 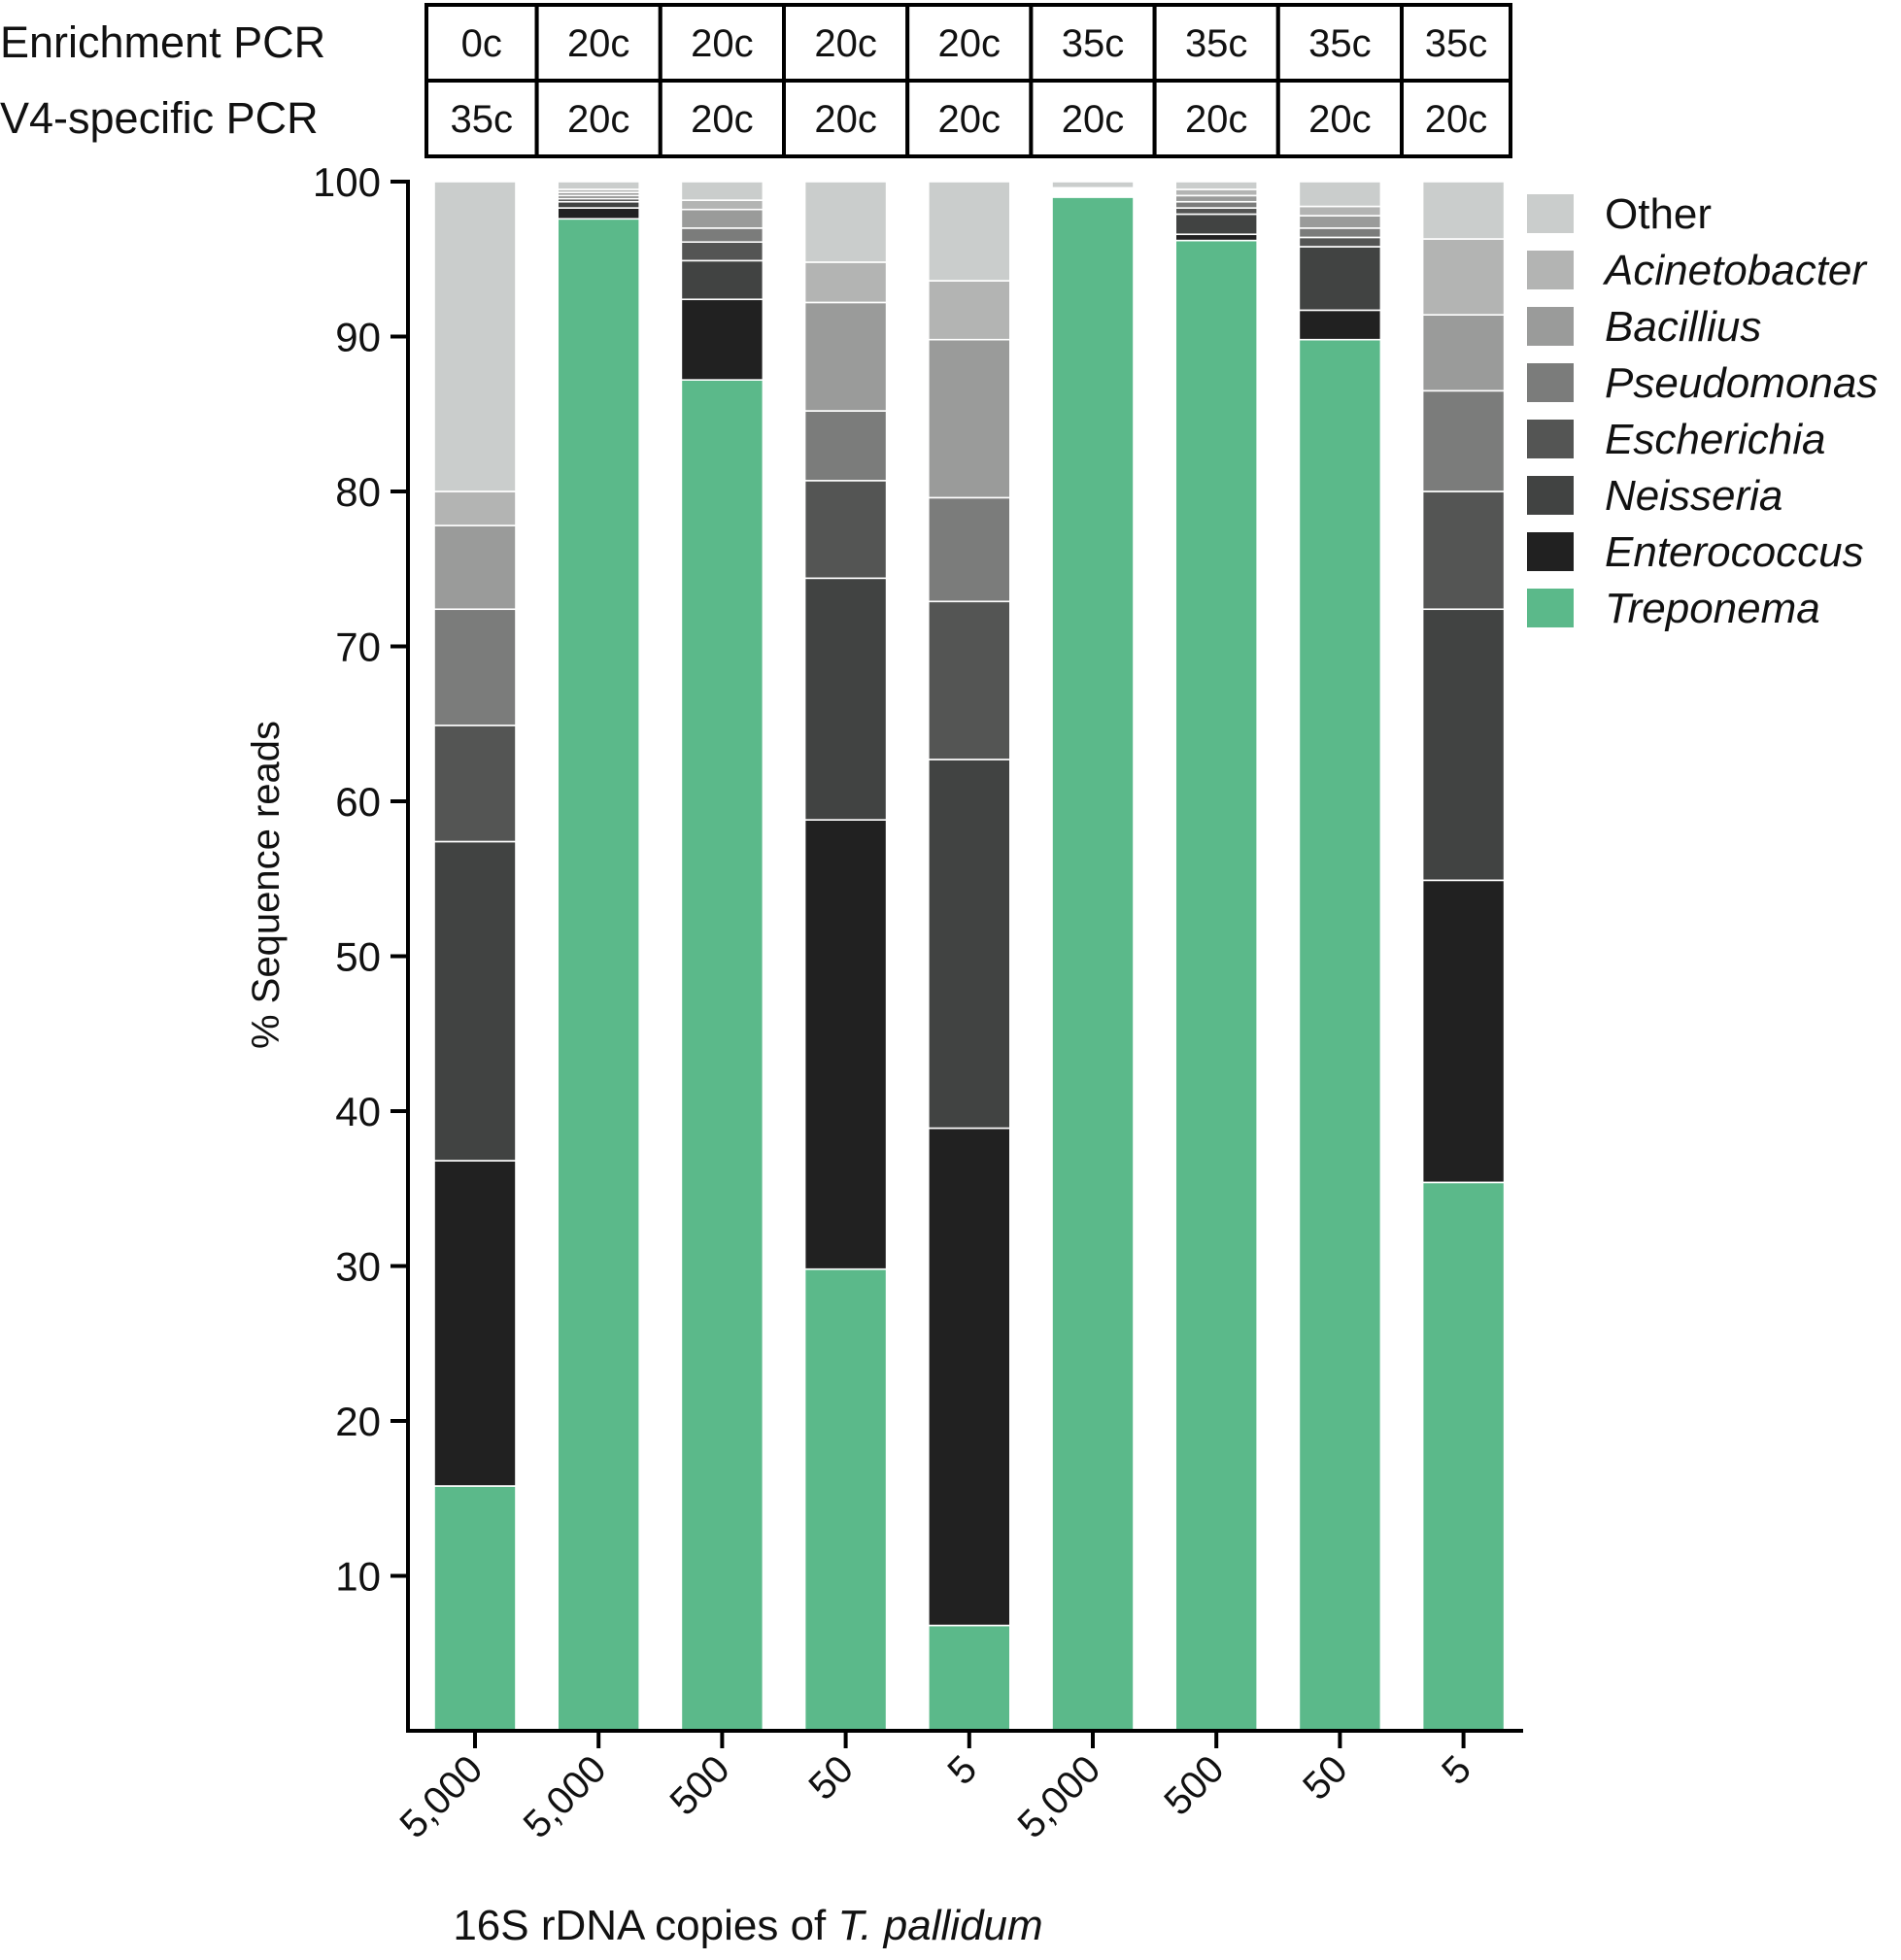 I want to click on legend-label: Other, so click(x=1659, y=214).